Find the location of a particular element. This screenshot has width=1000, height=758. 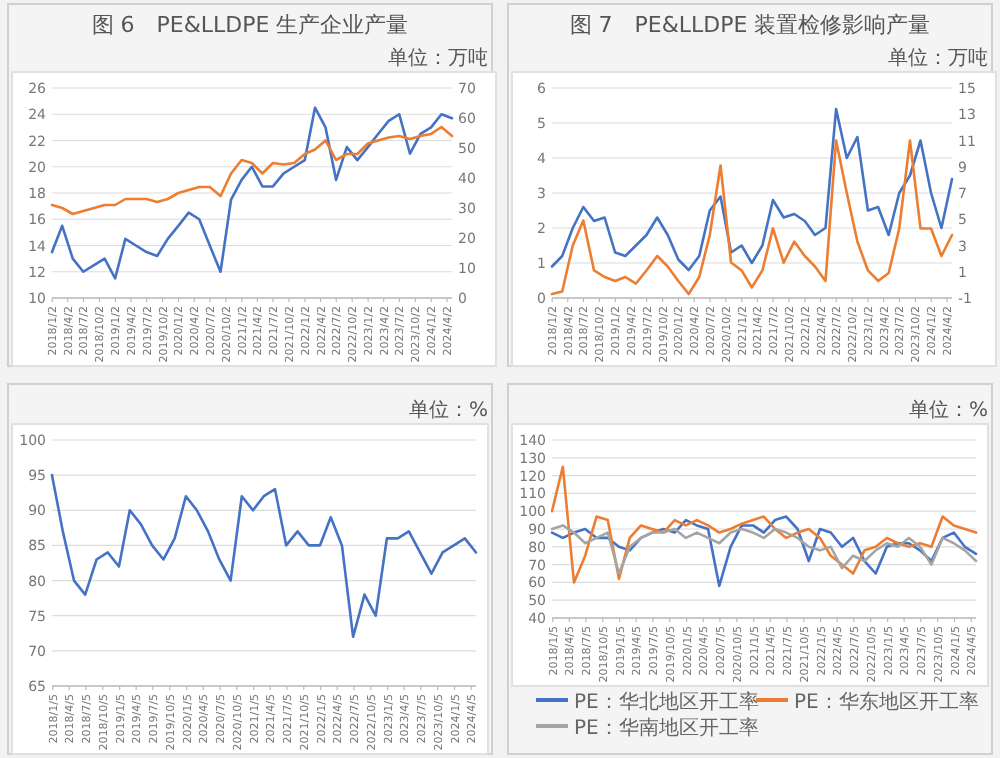

chart-title: 图 7 PE&LLDPE 装置检修影响产量 is located at coordinates (750, 25).